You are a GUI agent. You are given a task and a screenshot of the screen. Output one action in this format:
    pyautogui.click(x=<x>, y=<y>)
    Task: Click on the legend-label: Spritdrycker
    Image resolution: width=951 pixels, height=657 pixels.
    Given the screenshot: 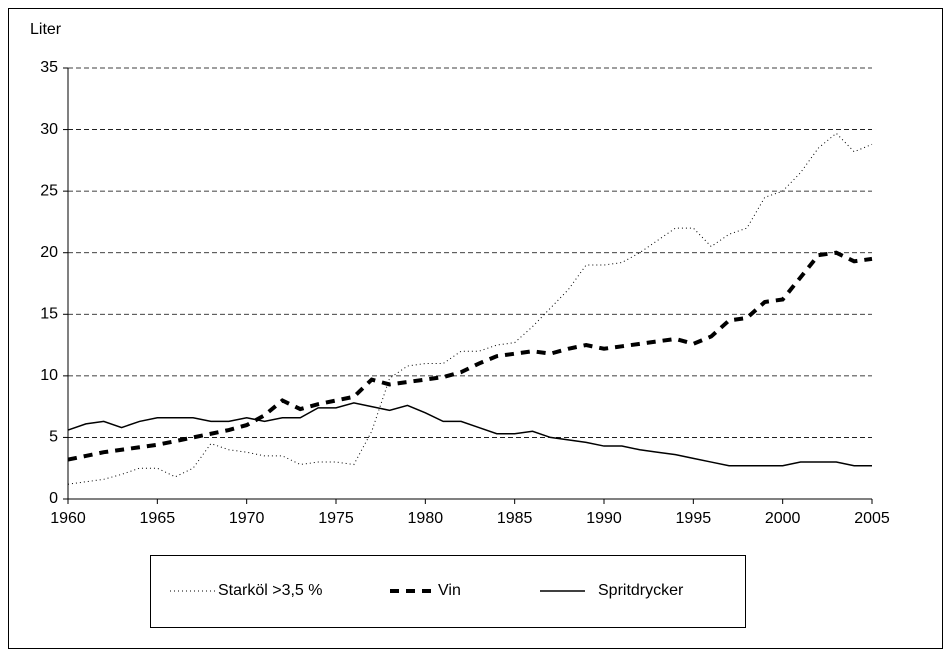 What is the action you would take?
    pyautogui.click(x=641, y=590)
    